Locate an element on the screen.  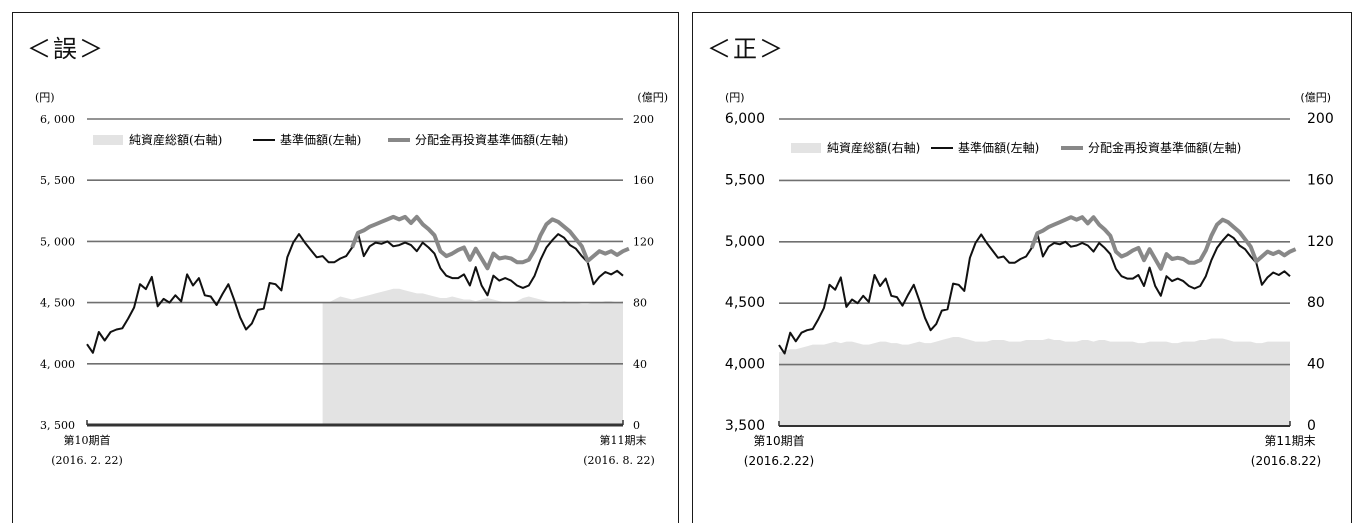
panel-heading: ＜誤＞ is located at coordinates (66, 49).